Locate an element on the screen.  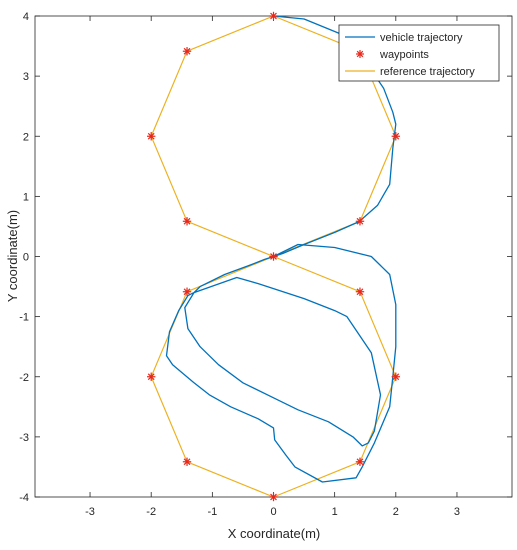
y-tick-label: 2 is located at coordinates (26, 137).